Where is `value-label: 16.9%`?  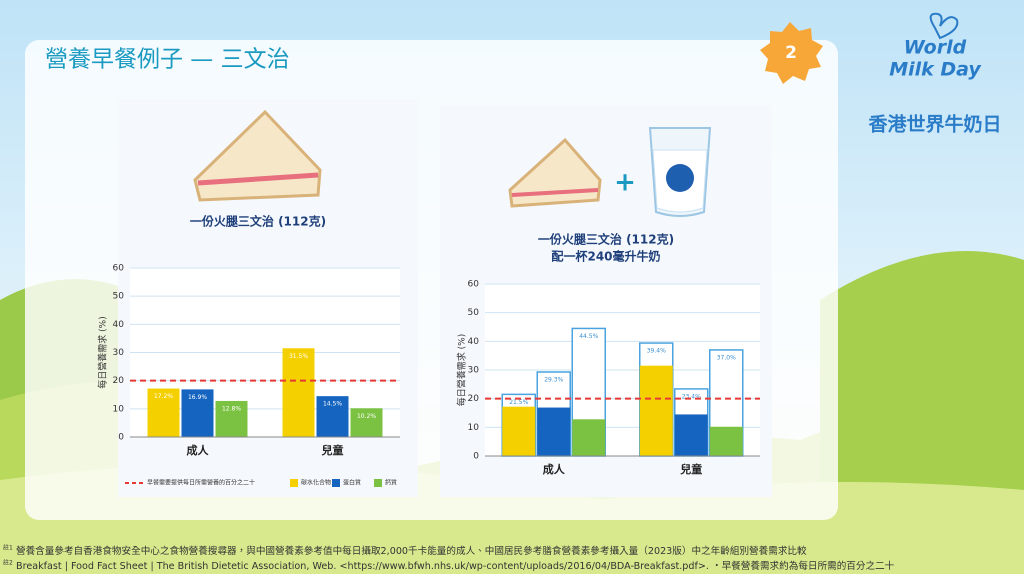
value-label: 16.9% is located at coordinates (197, 397).